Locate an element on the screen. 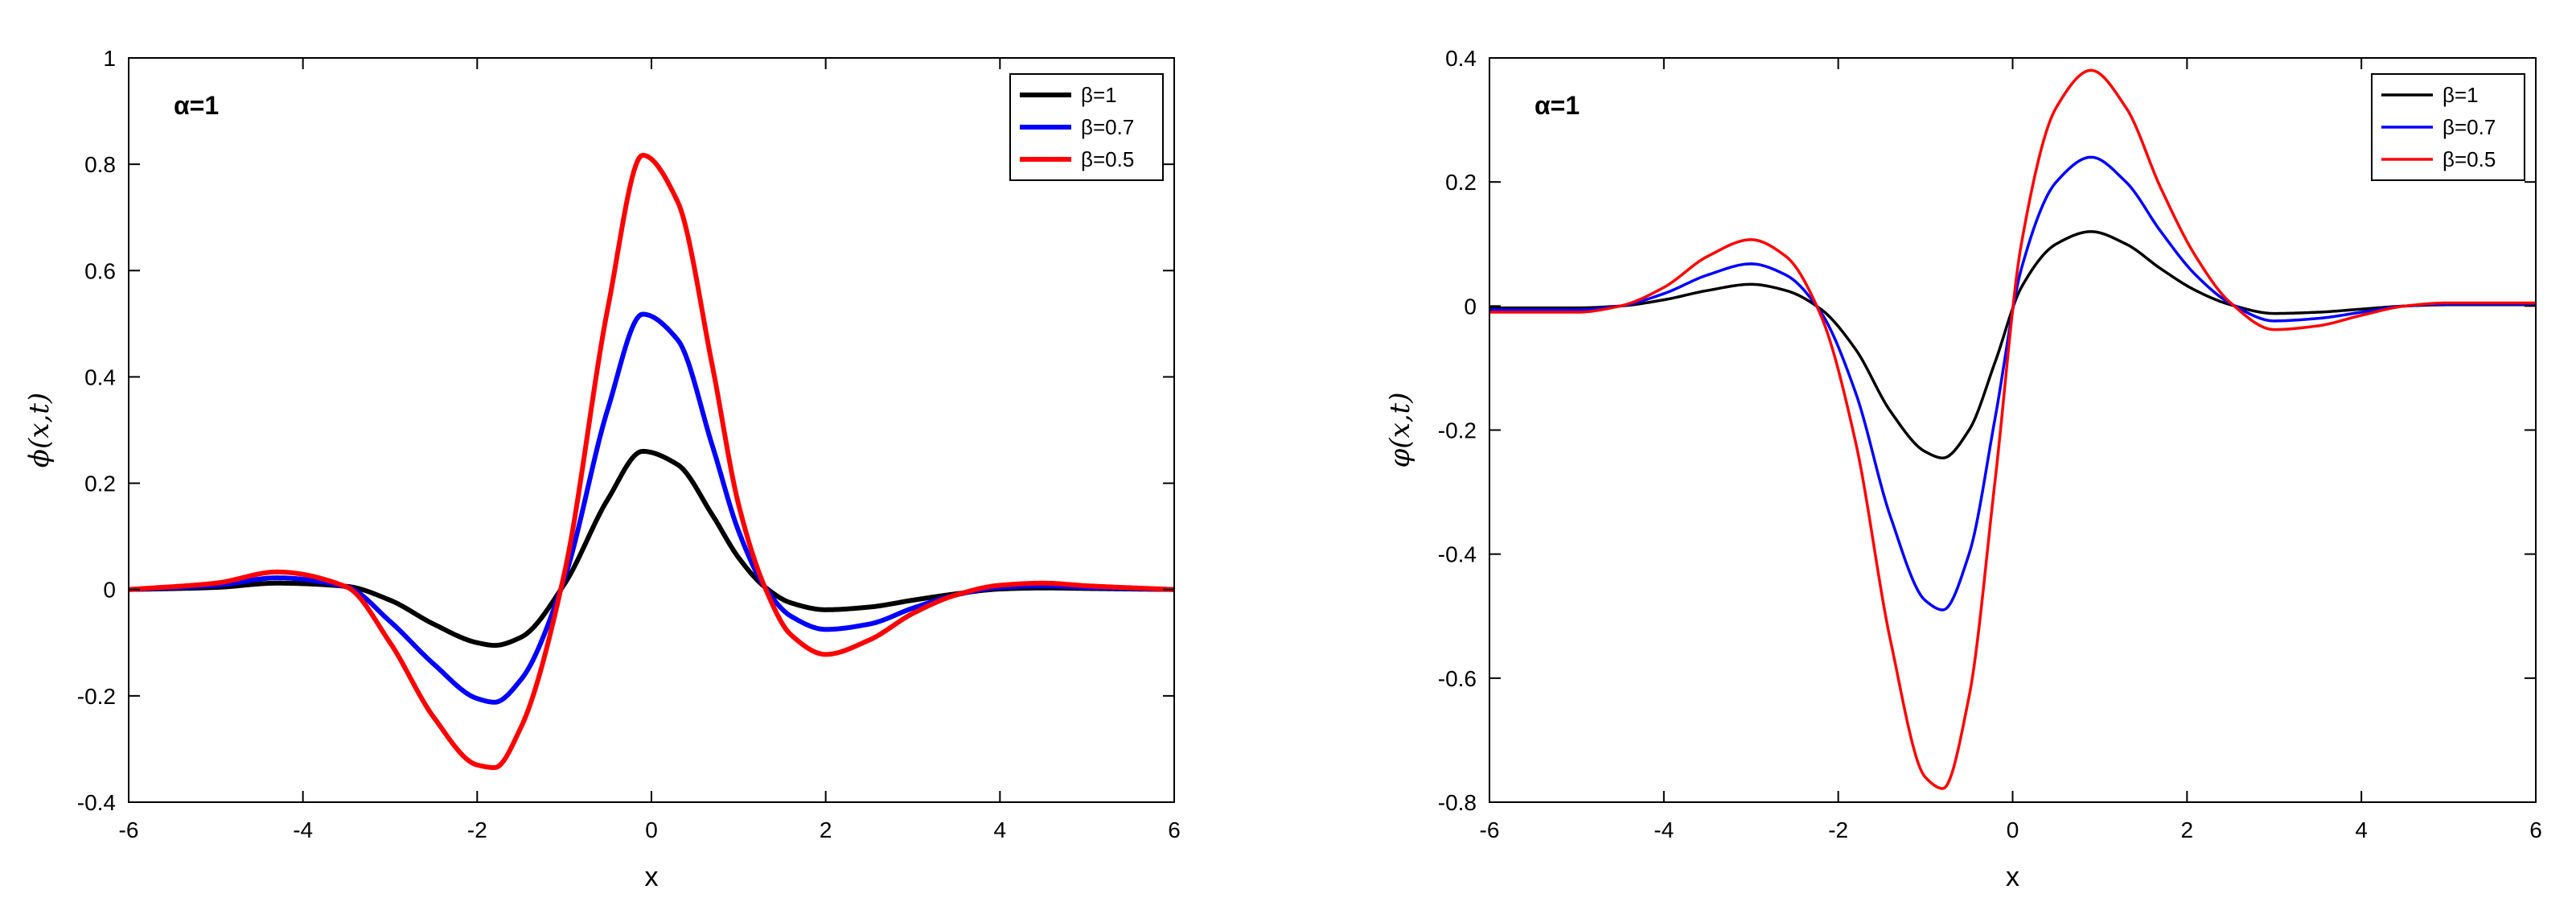 The image size is (2576, 910). y-tick-label: -0.6 is located at coordinates (1457, 678).